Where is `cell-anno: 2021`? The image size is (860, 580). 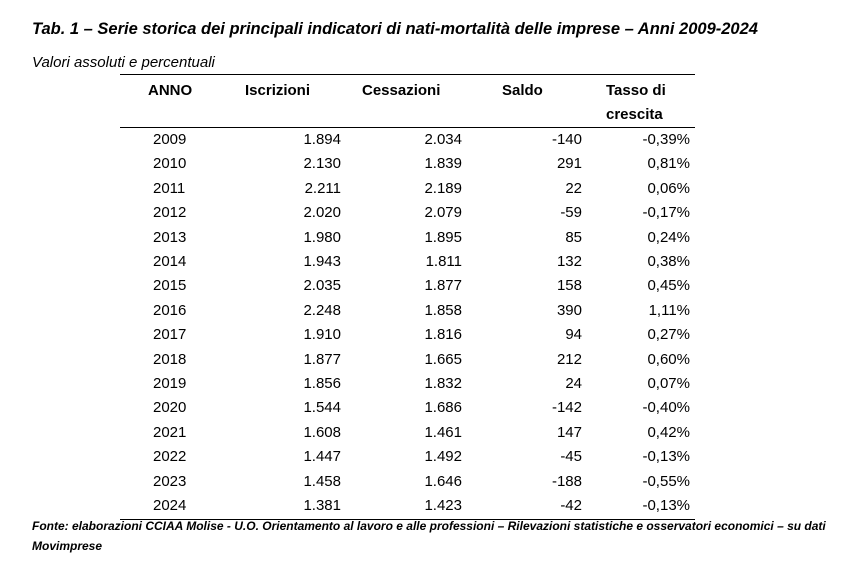 cell-anno: 2021 is located at coordinates (170, 432).